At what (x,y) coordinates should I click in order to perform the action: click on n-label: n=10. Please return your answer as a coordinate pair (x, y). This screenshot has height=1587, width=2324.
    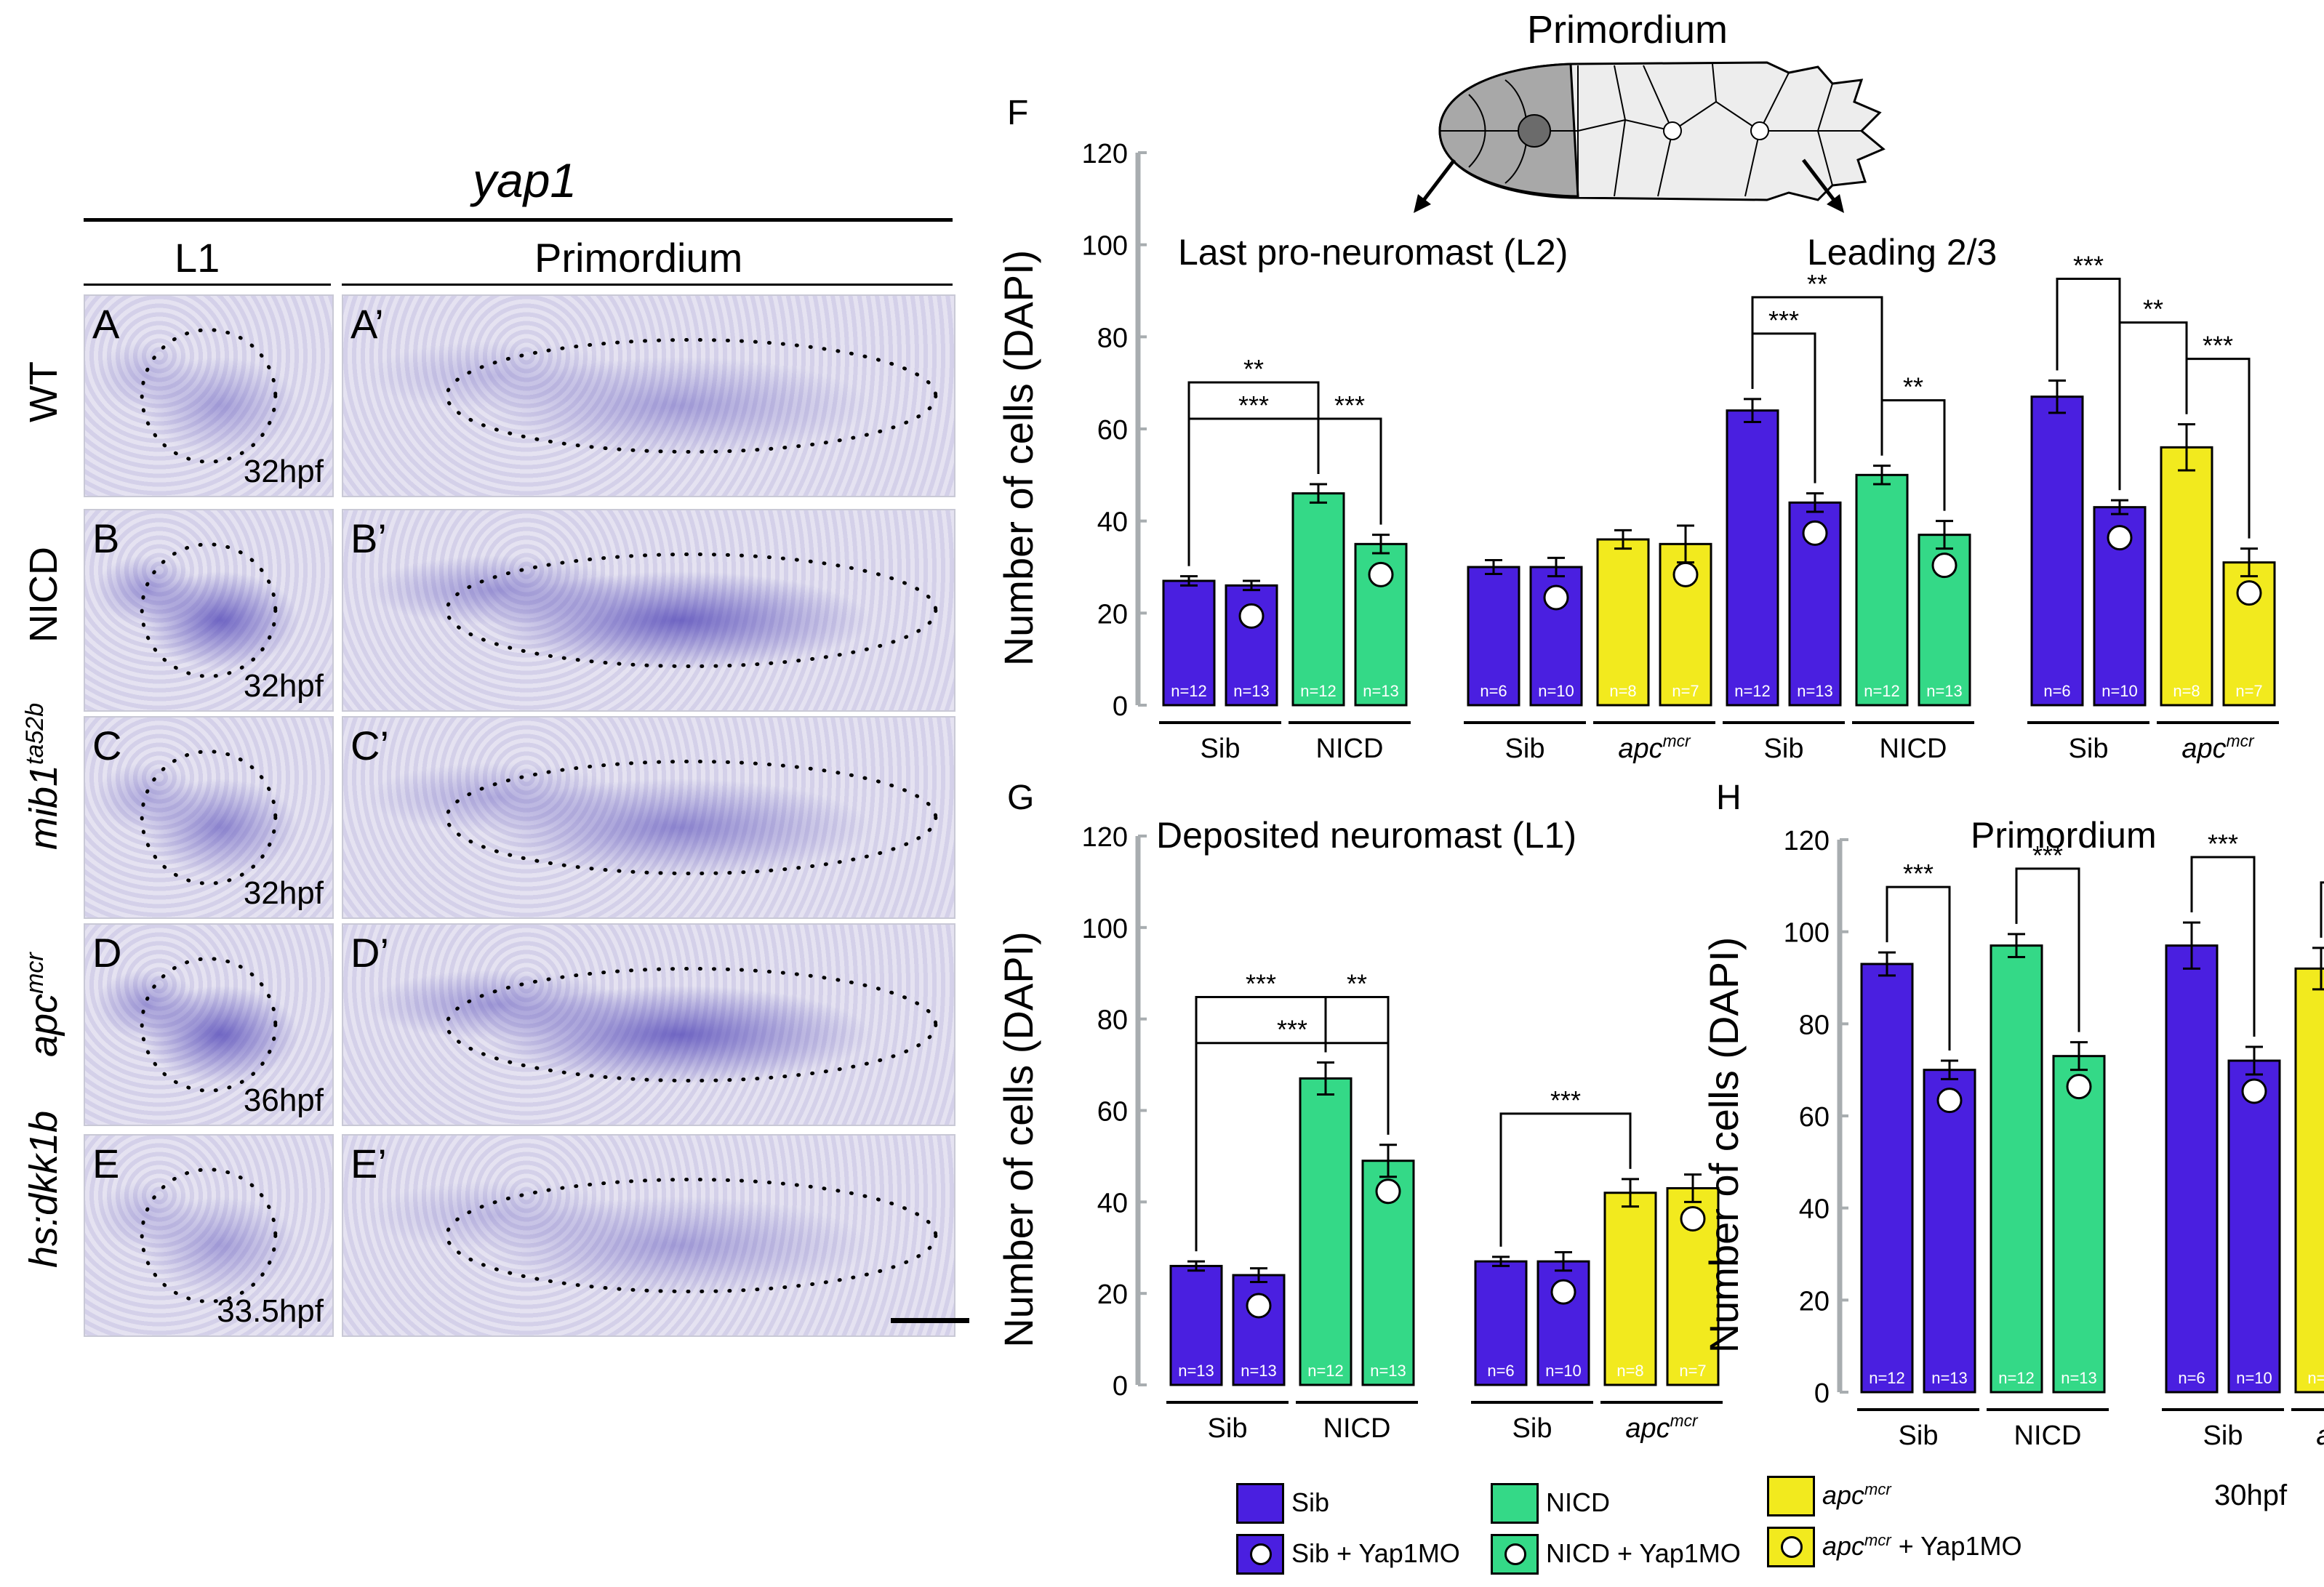
    Looking at the image, I should click on (2254, 1378).